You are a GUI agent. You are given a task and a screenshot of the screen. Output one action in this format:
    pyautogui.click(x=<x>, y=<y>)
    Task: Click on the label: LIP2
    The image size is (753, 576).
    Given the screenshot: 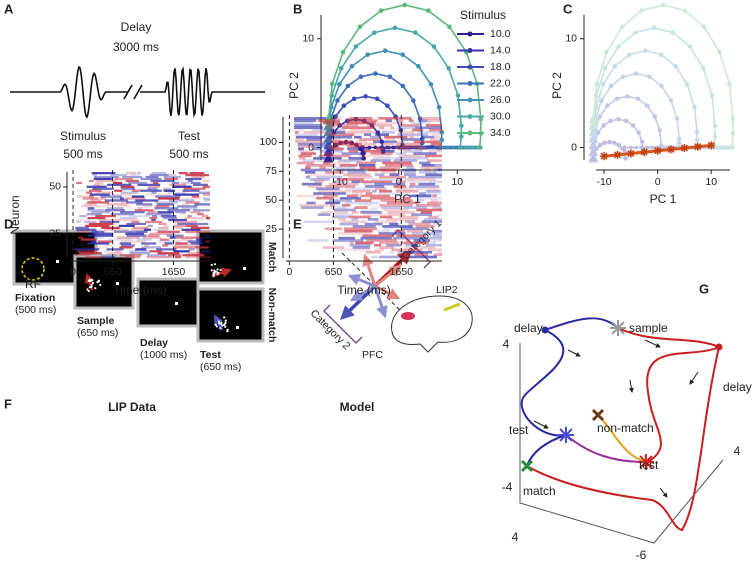 What is the action you would take?
    pyautogui.click(x=447, y=290)
    